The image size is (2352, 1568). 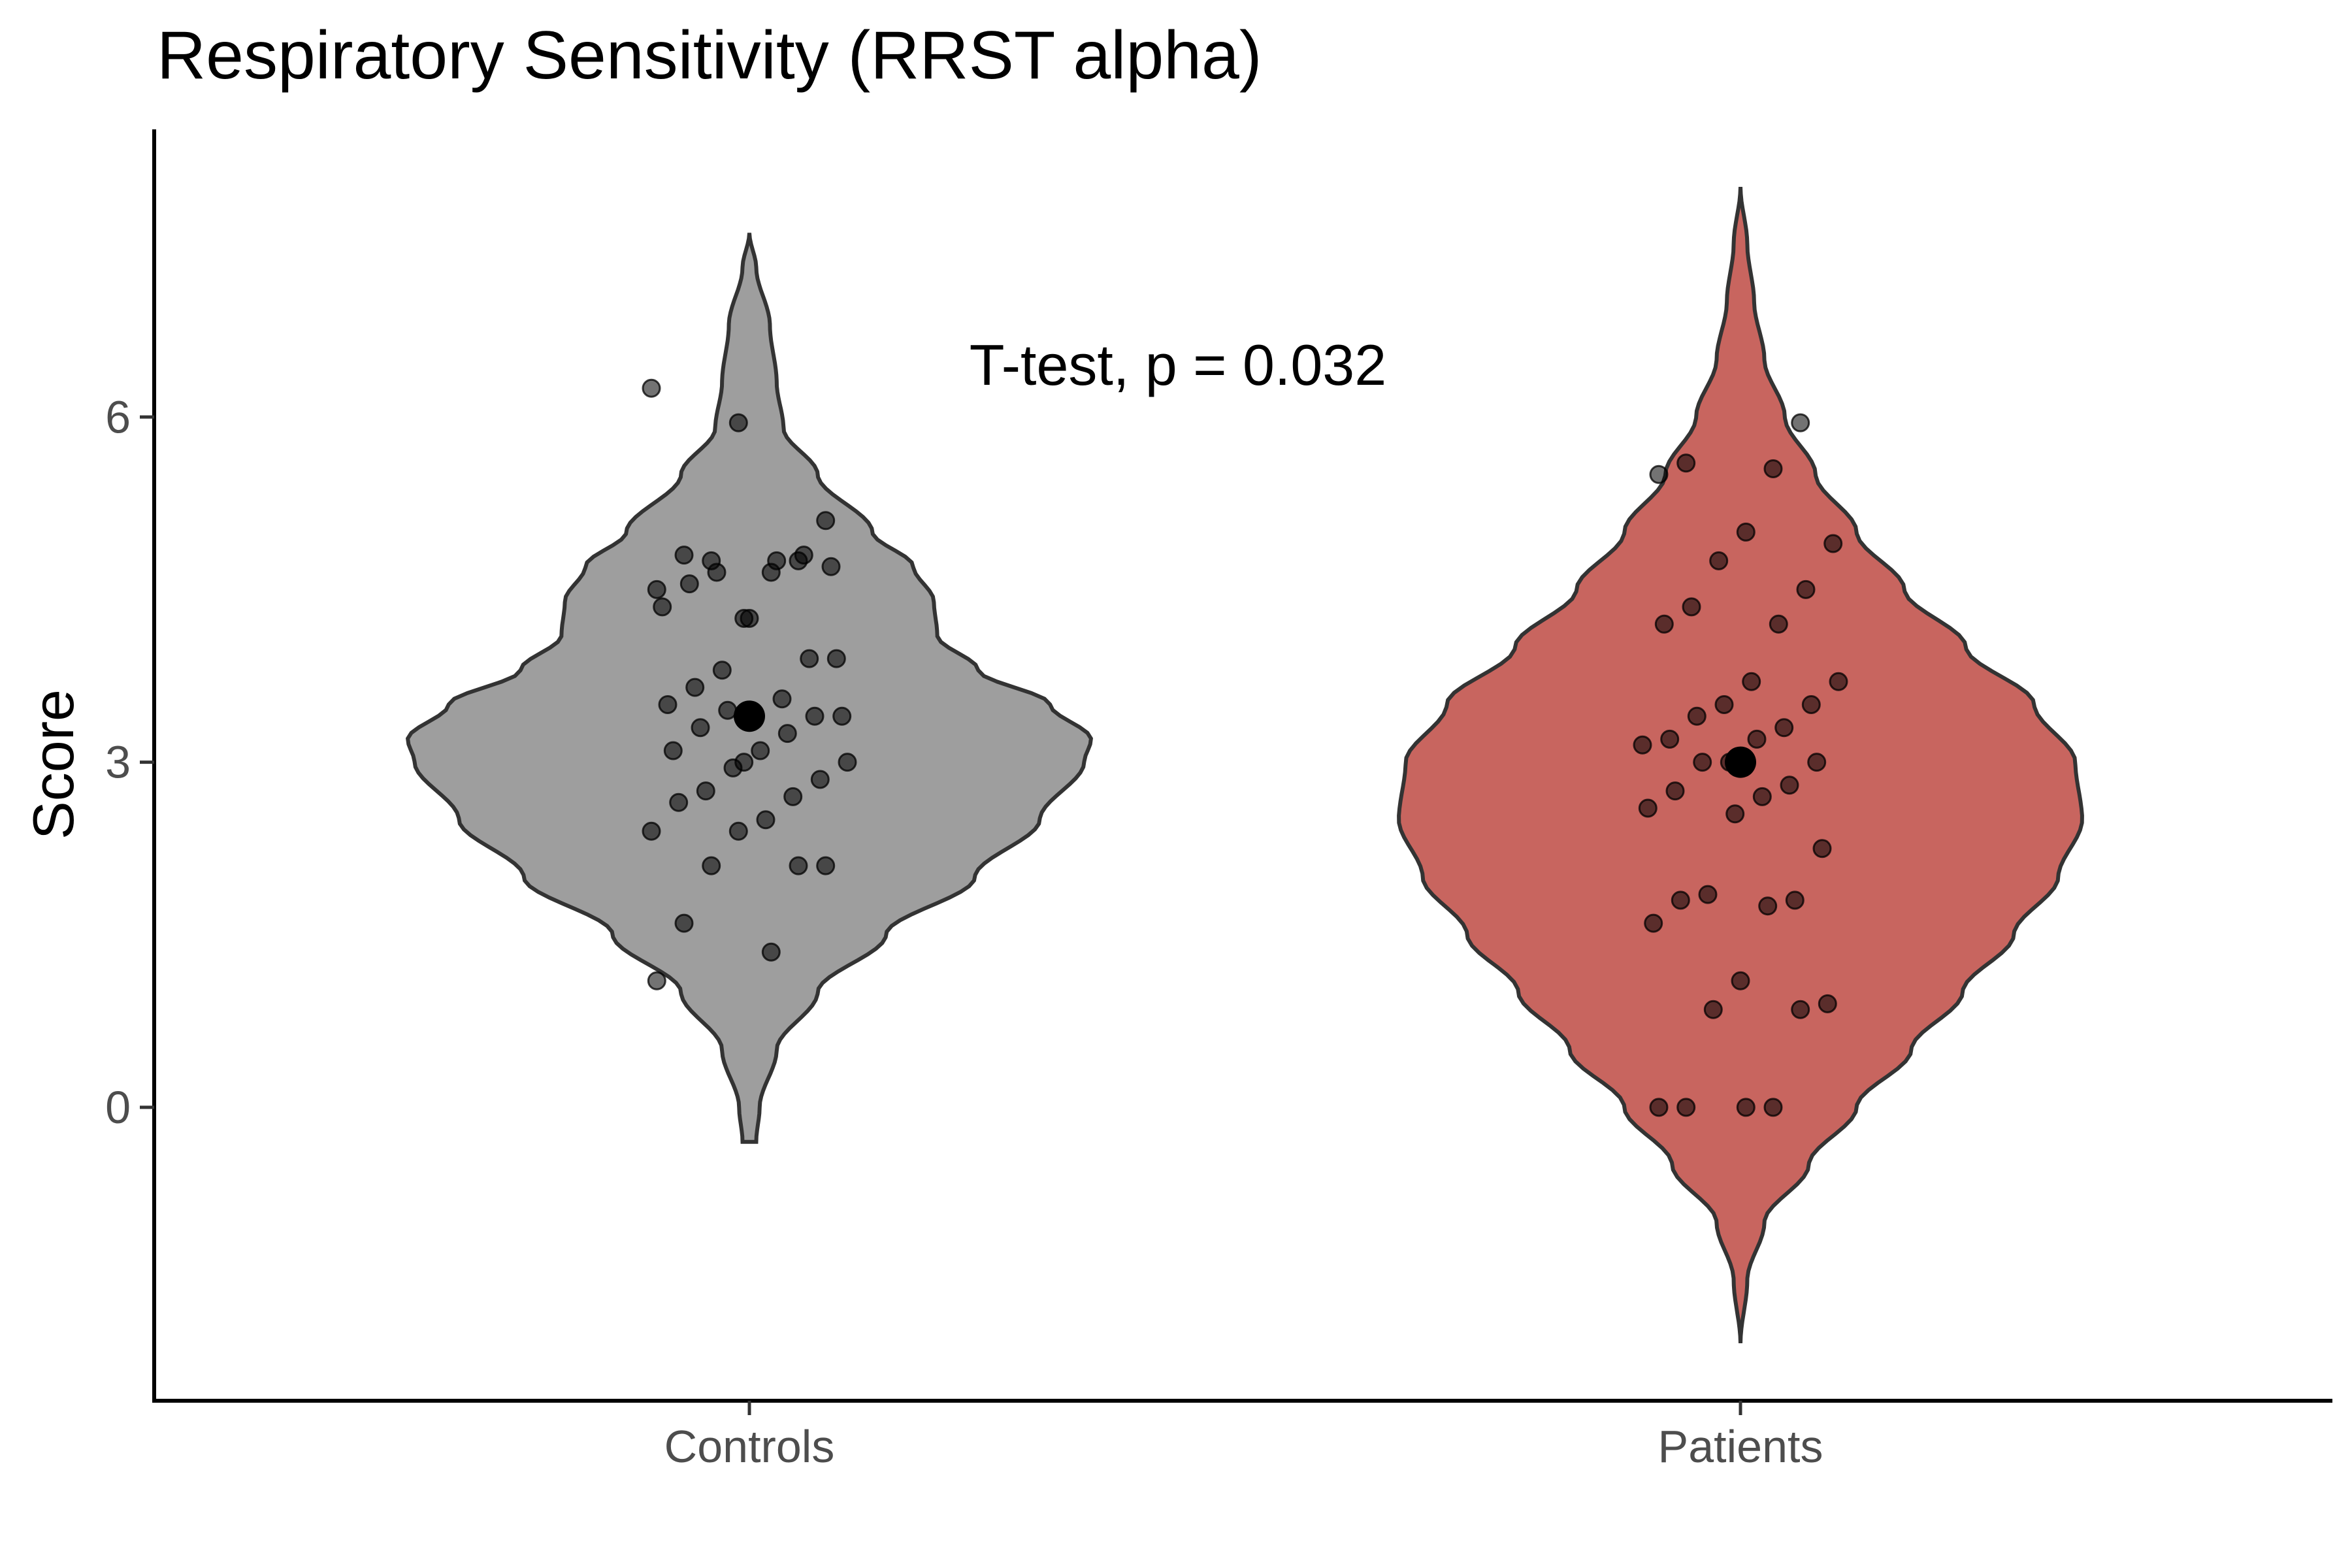 What do you see at coordinates (53, 764) in the screenshot?
I see `y-axis-label: Score` at bounding box center [53, 764].